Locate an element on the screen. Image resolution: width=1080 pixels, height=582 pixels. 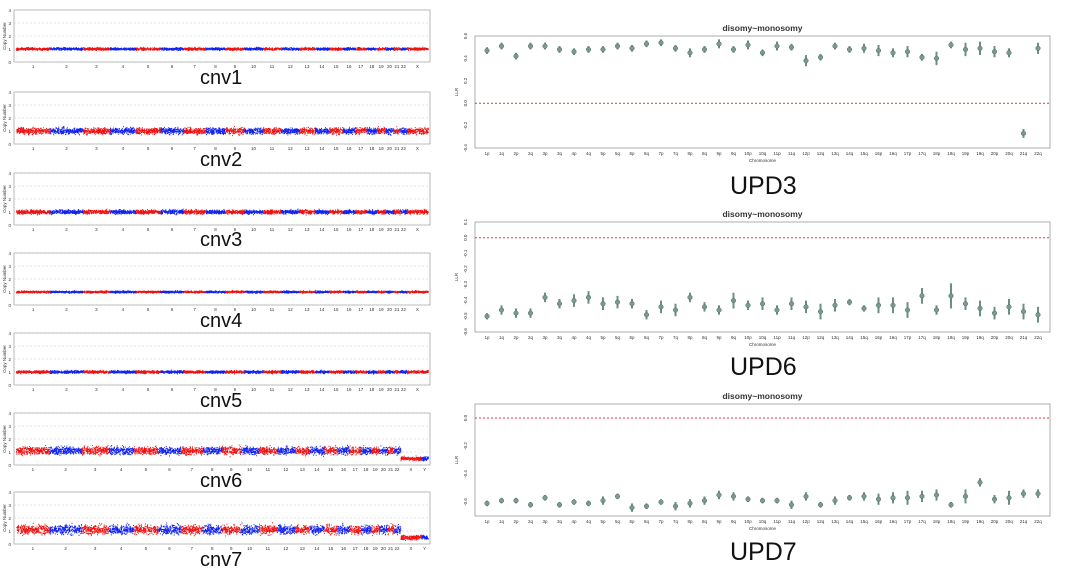
x-tick-label: 3q is located at coordinates (560, 337).